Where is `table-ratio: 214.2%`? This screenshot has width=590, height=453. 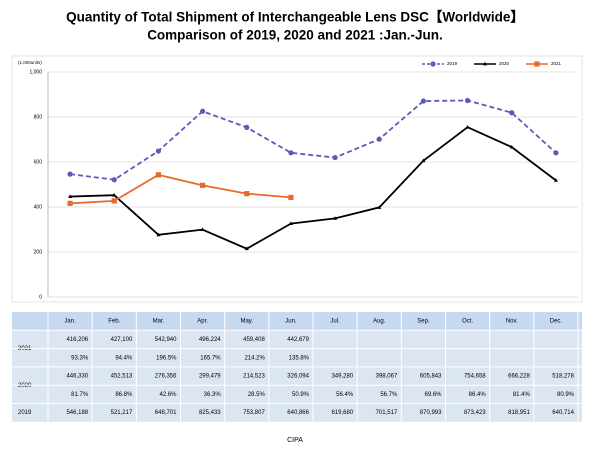
table-ratio: 214.2% is located at coordinates (254, 358).